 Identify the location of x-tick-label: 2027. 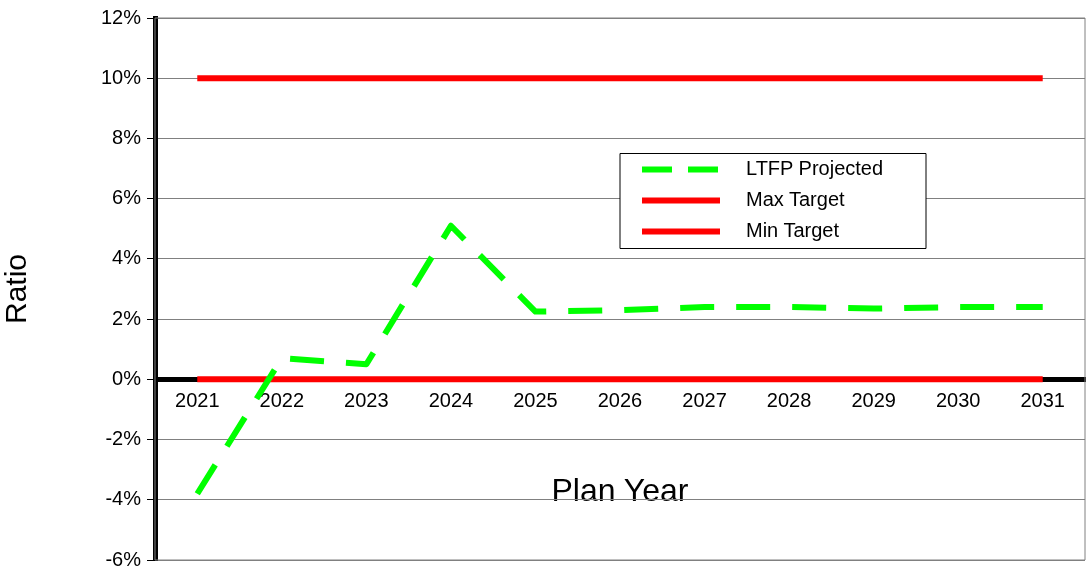
(704, 399).